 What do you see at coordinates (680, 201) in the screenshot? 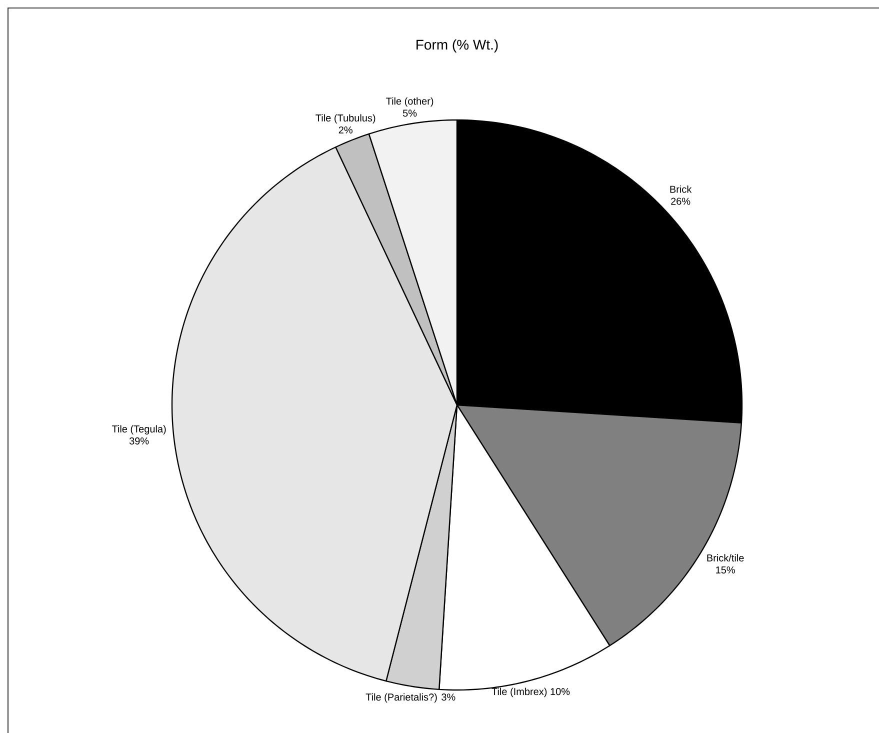
I see `data-label: 26%` at bounding box center [680, 201].